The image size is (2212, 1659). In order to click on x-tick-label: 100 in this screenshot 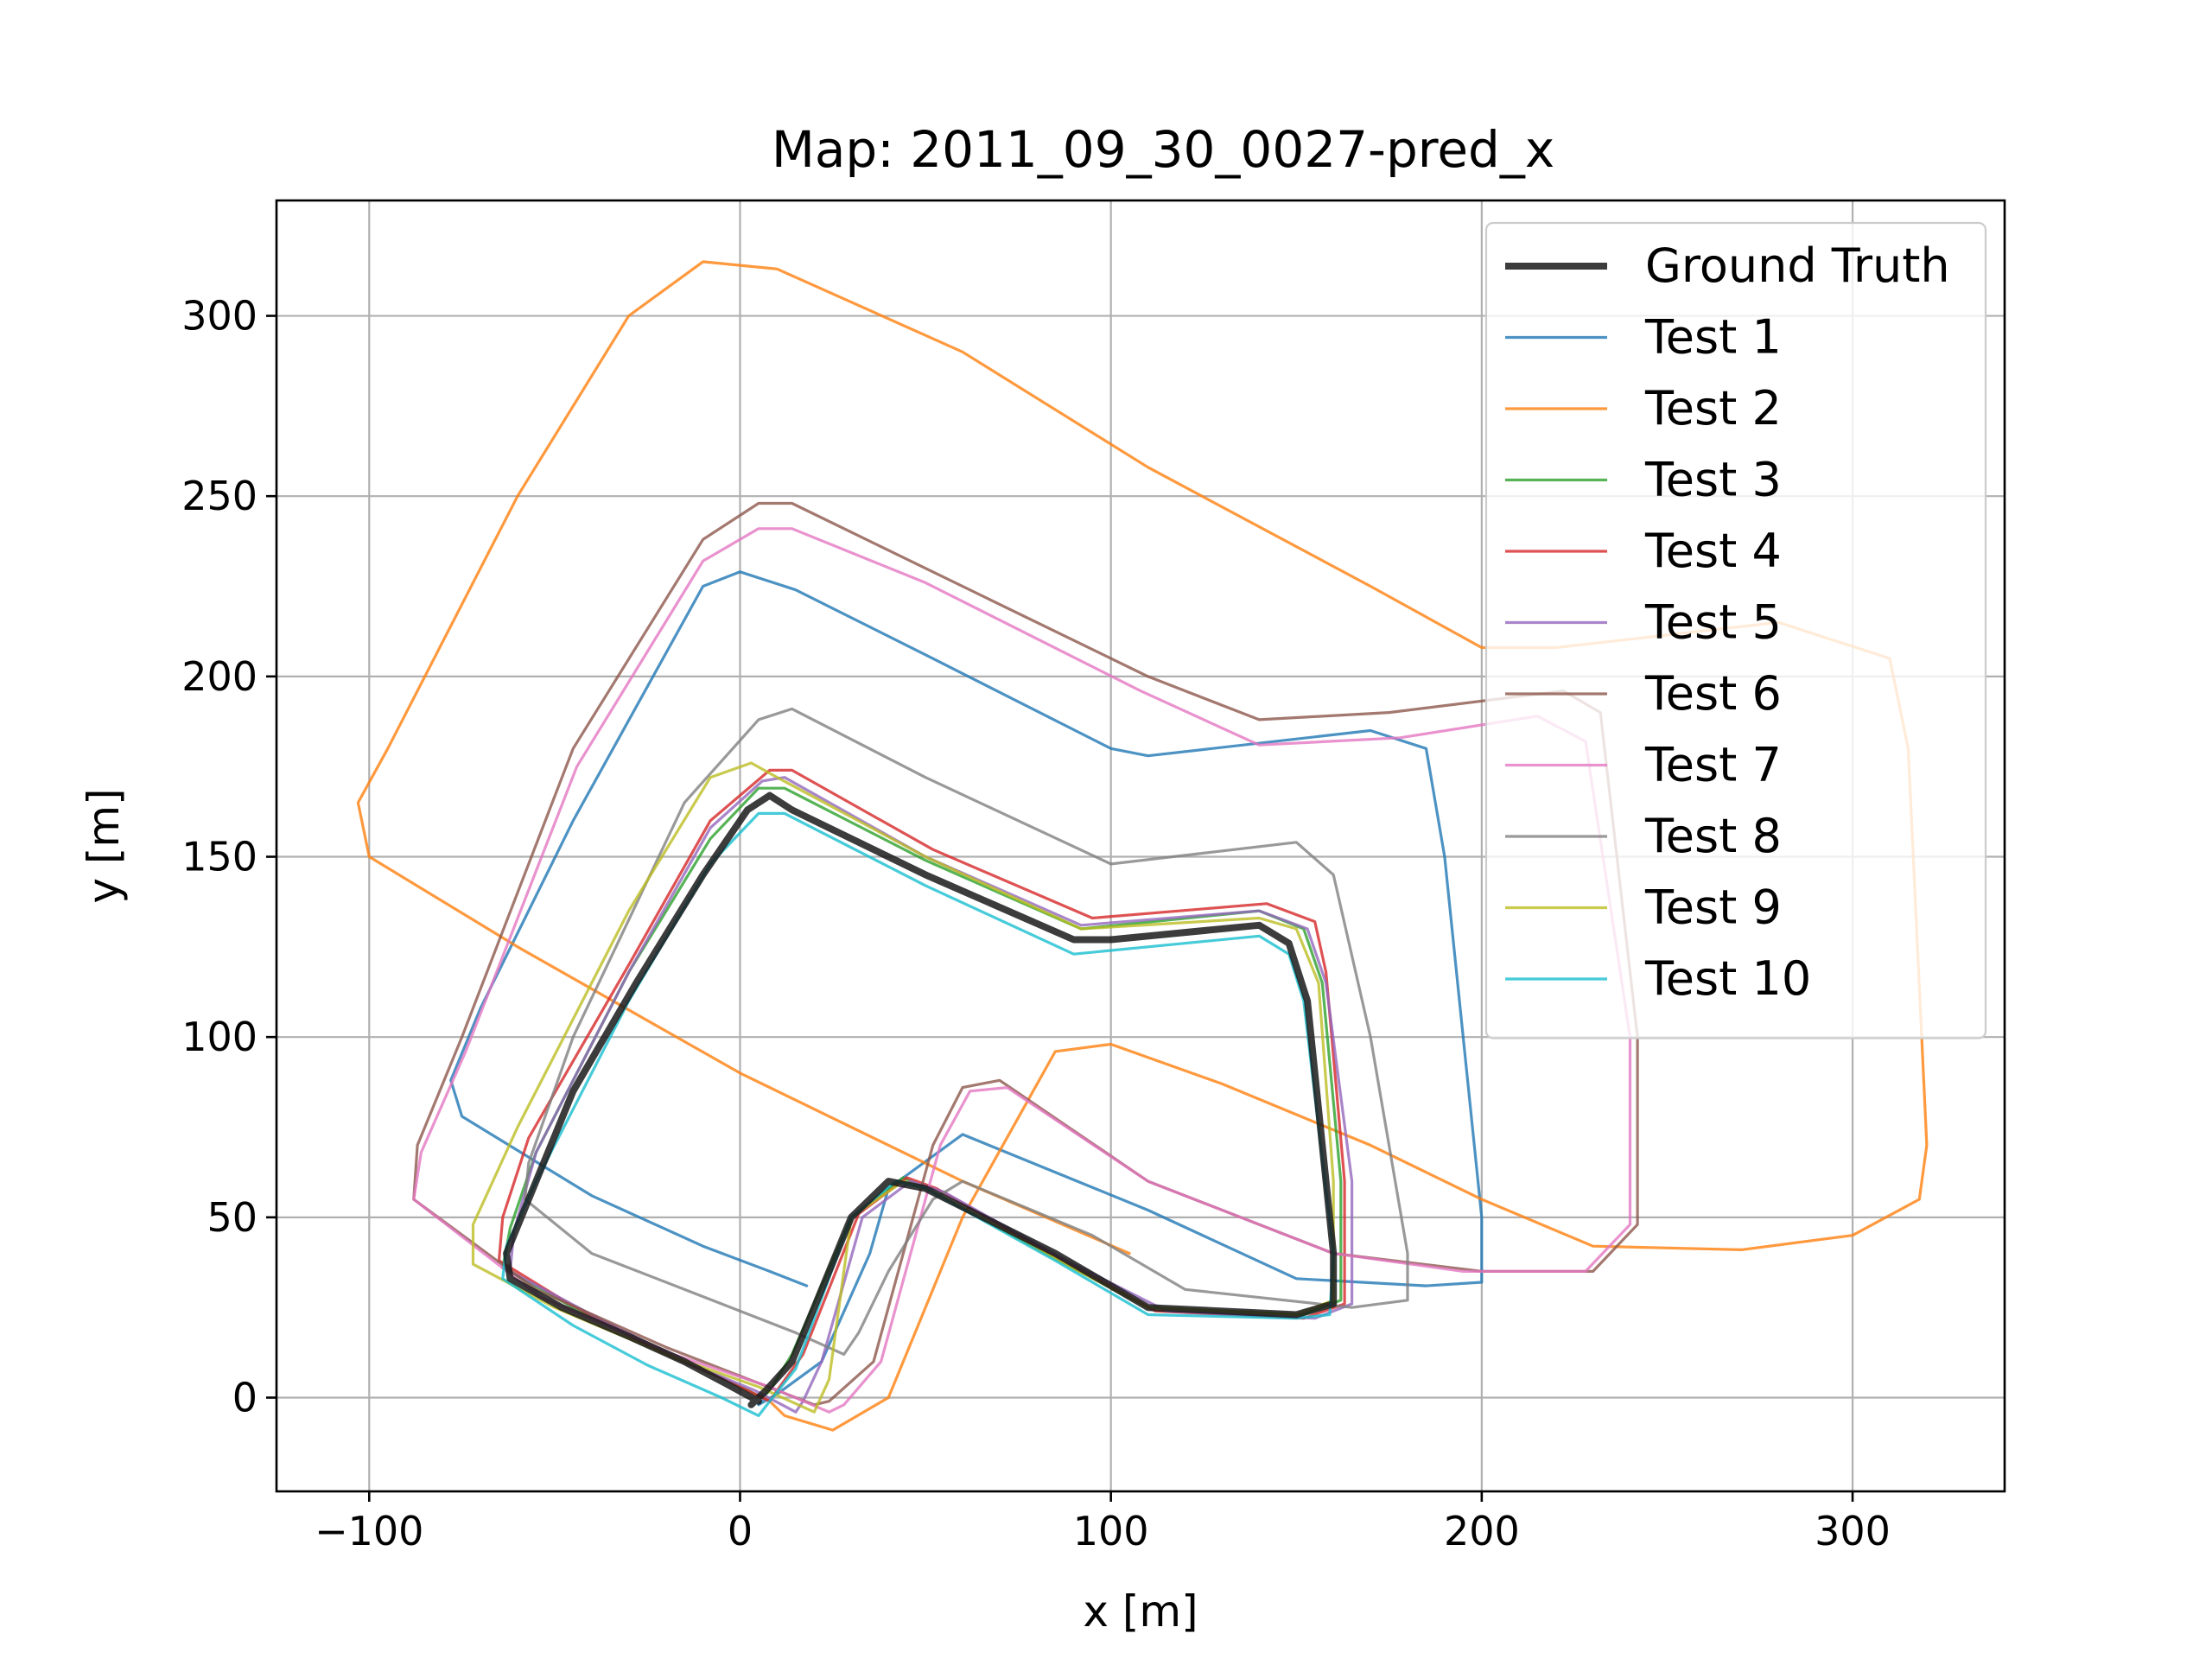, I will do `click(1111, 1531)`.